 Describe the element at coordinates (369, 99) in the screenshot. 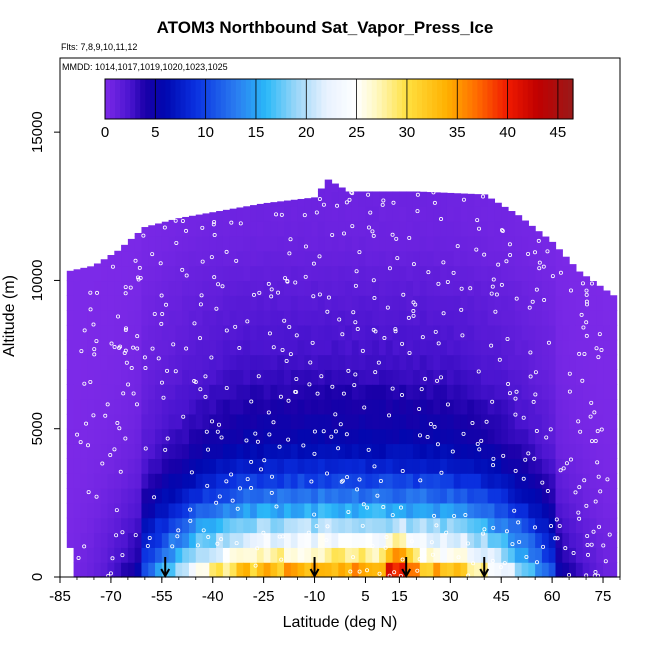

I see `colorbar-segment` at that location.